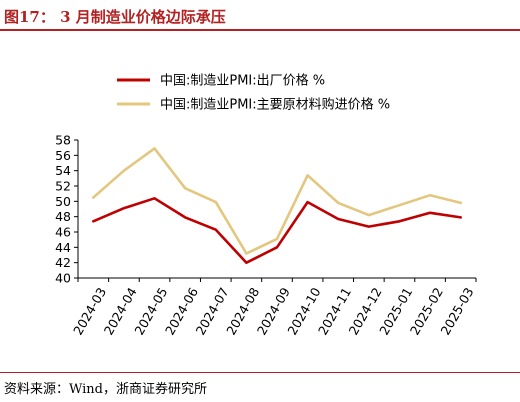 This screenshot has width=520, height=402. What do you see at coordinates (275, 105) in the screenshot?
I see `legend-label: 中国:制造业PMI:主要原材料购进价格 %` at bounding box center [275, 105].